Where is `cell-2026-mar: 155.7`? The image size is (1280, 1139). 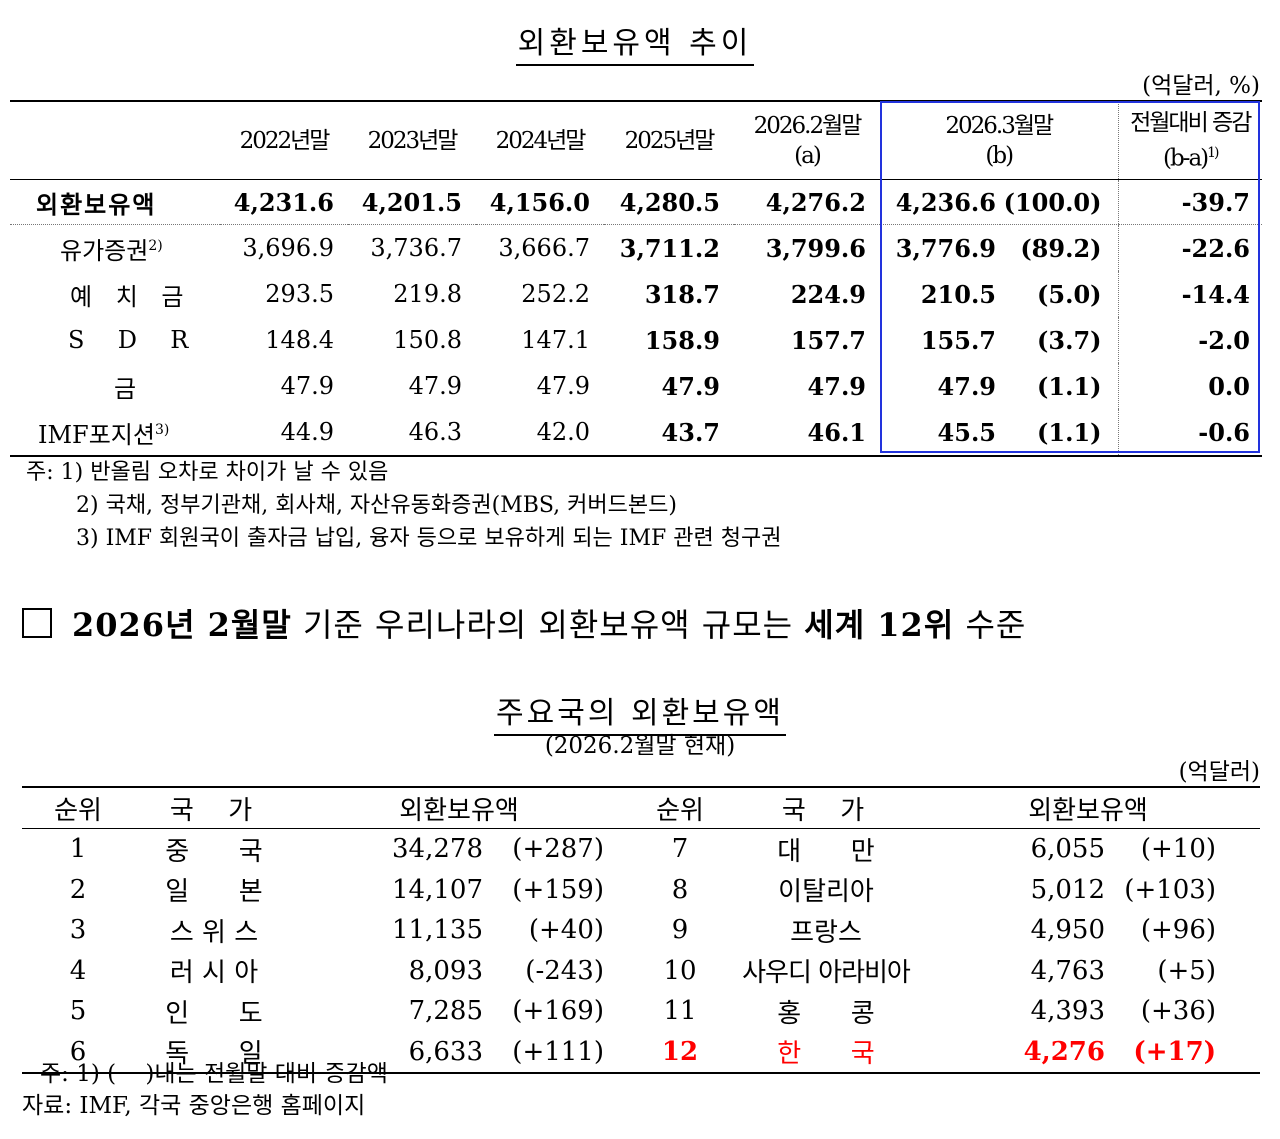
cell-2026-mar: 155.7 is located at coordinates (958, 340).